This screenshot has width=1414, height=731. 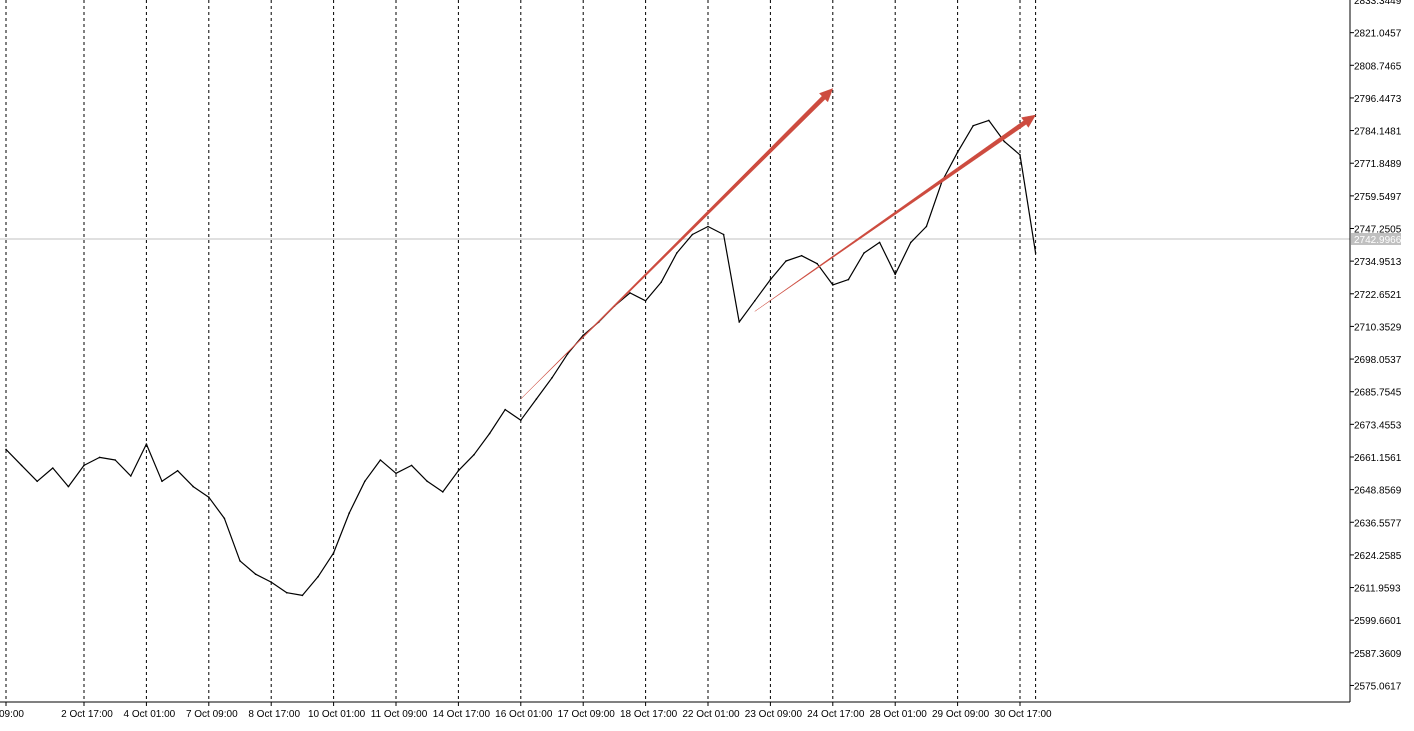 I want to click on y-tick-label: 2636.5577, so click(x=1378, y=523).